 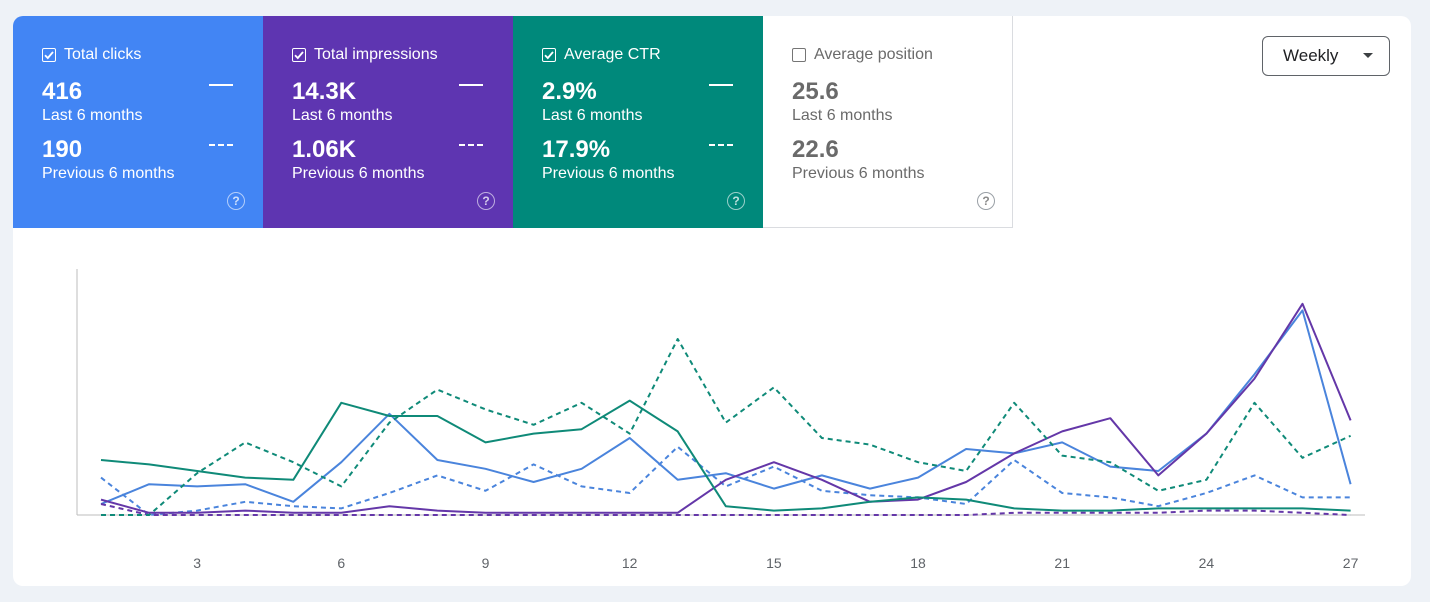 What do you see at coordinates (486, 563) in the screenshot?
I see `x-tick-label: 9` at bounding box center [486, 563].